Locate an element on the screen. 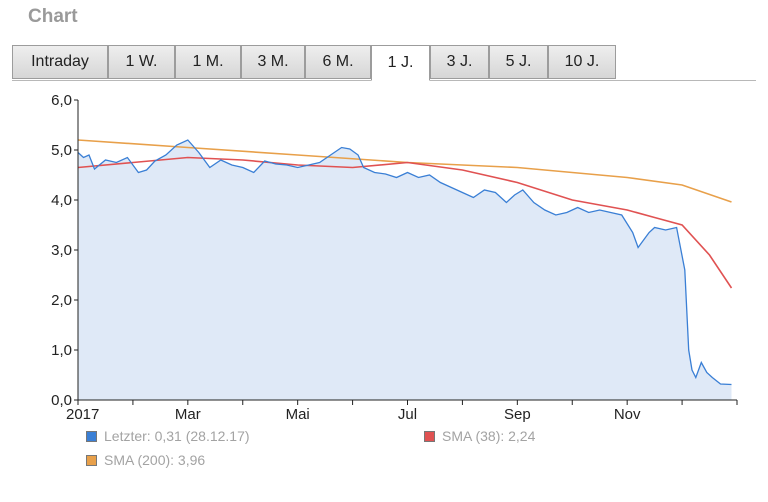 The height and width of the screenshot is (502, 768). legend-sma38: SMA (38): 2,24 is located at coordinates (479, 436).